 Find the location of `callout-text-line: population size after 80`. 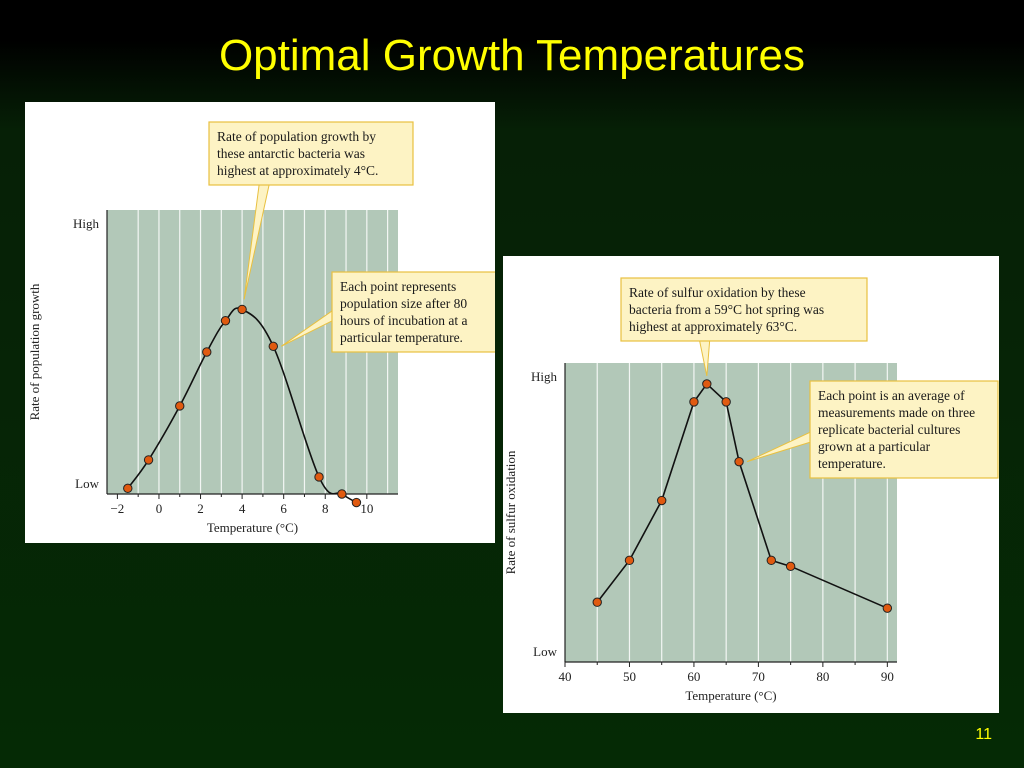

callout-text-line: population size after 80 is located at coordinates (403, 303).